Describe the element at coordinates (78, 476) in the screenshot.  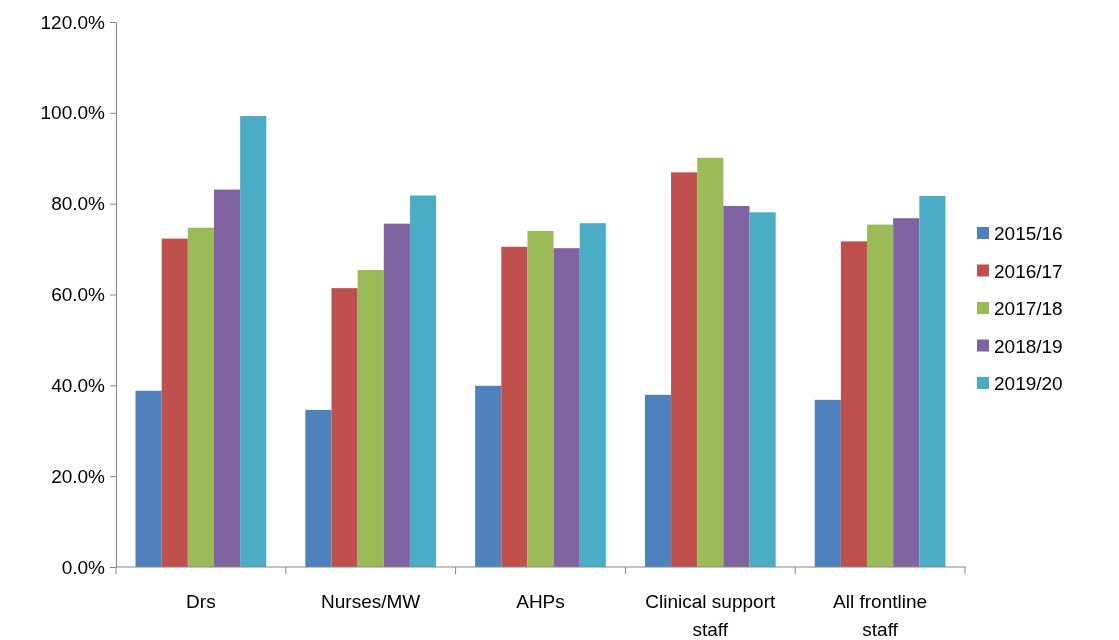
I see `y-tick-label: 20.0%` at that location.